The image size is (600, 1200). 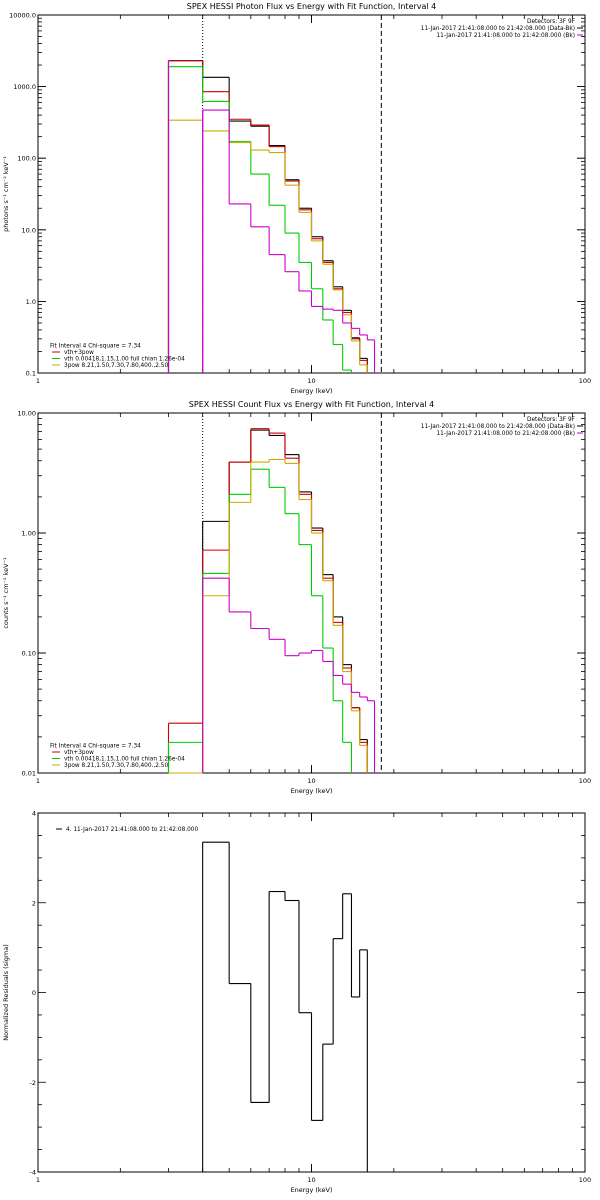 I want to click on y-tick-label: 100.0, so click(x=26, y=159).